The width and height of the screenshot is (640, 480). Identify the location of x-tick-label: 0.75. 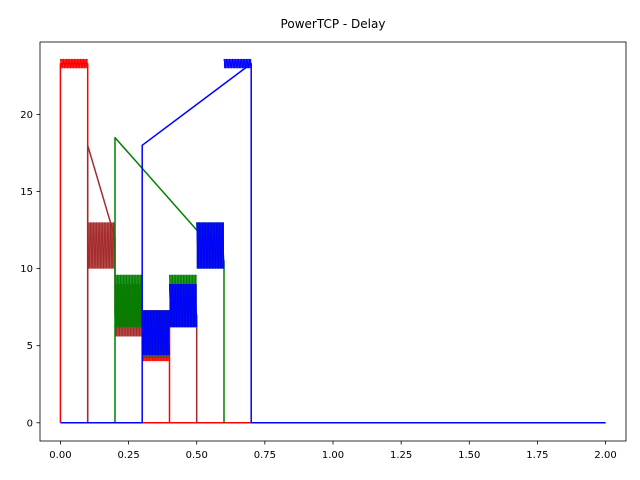
(265, 455).